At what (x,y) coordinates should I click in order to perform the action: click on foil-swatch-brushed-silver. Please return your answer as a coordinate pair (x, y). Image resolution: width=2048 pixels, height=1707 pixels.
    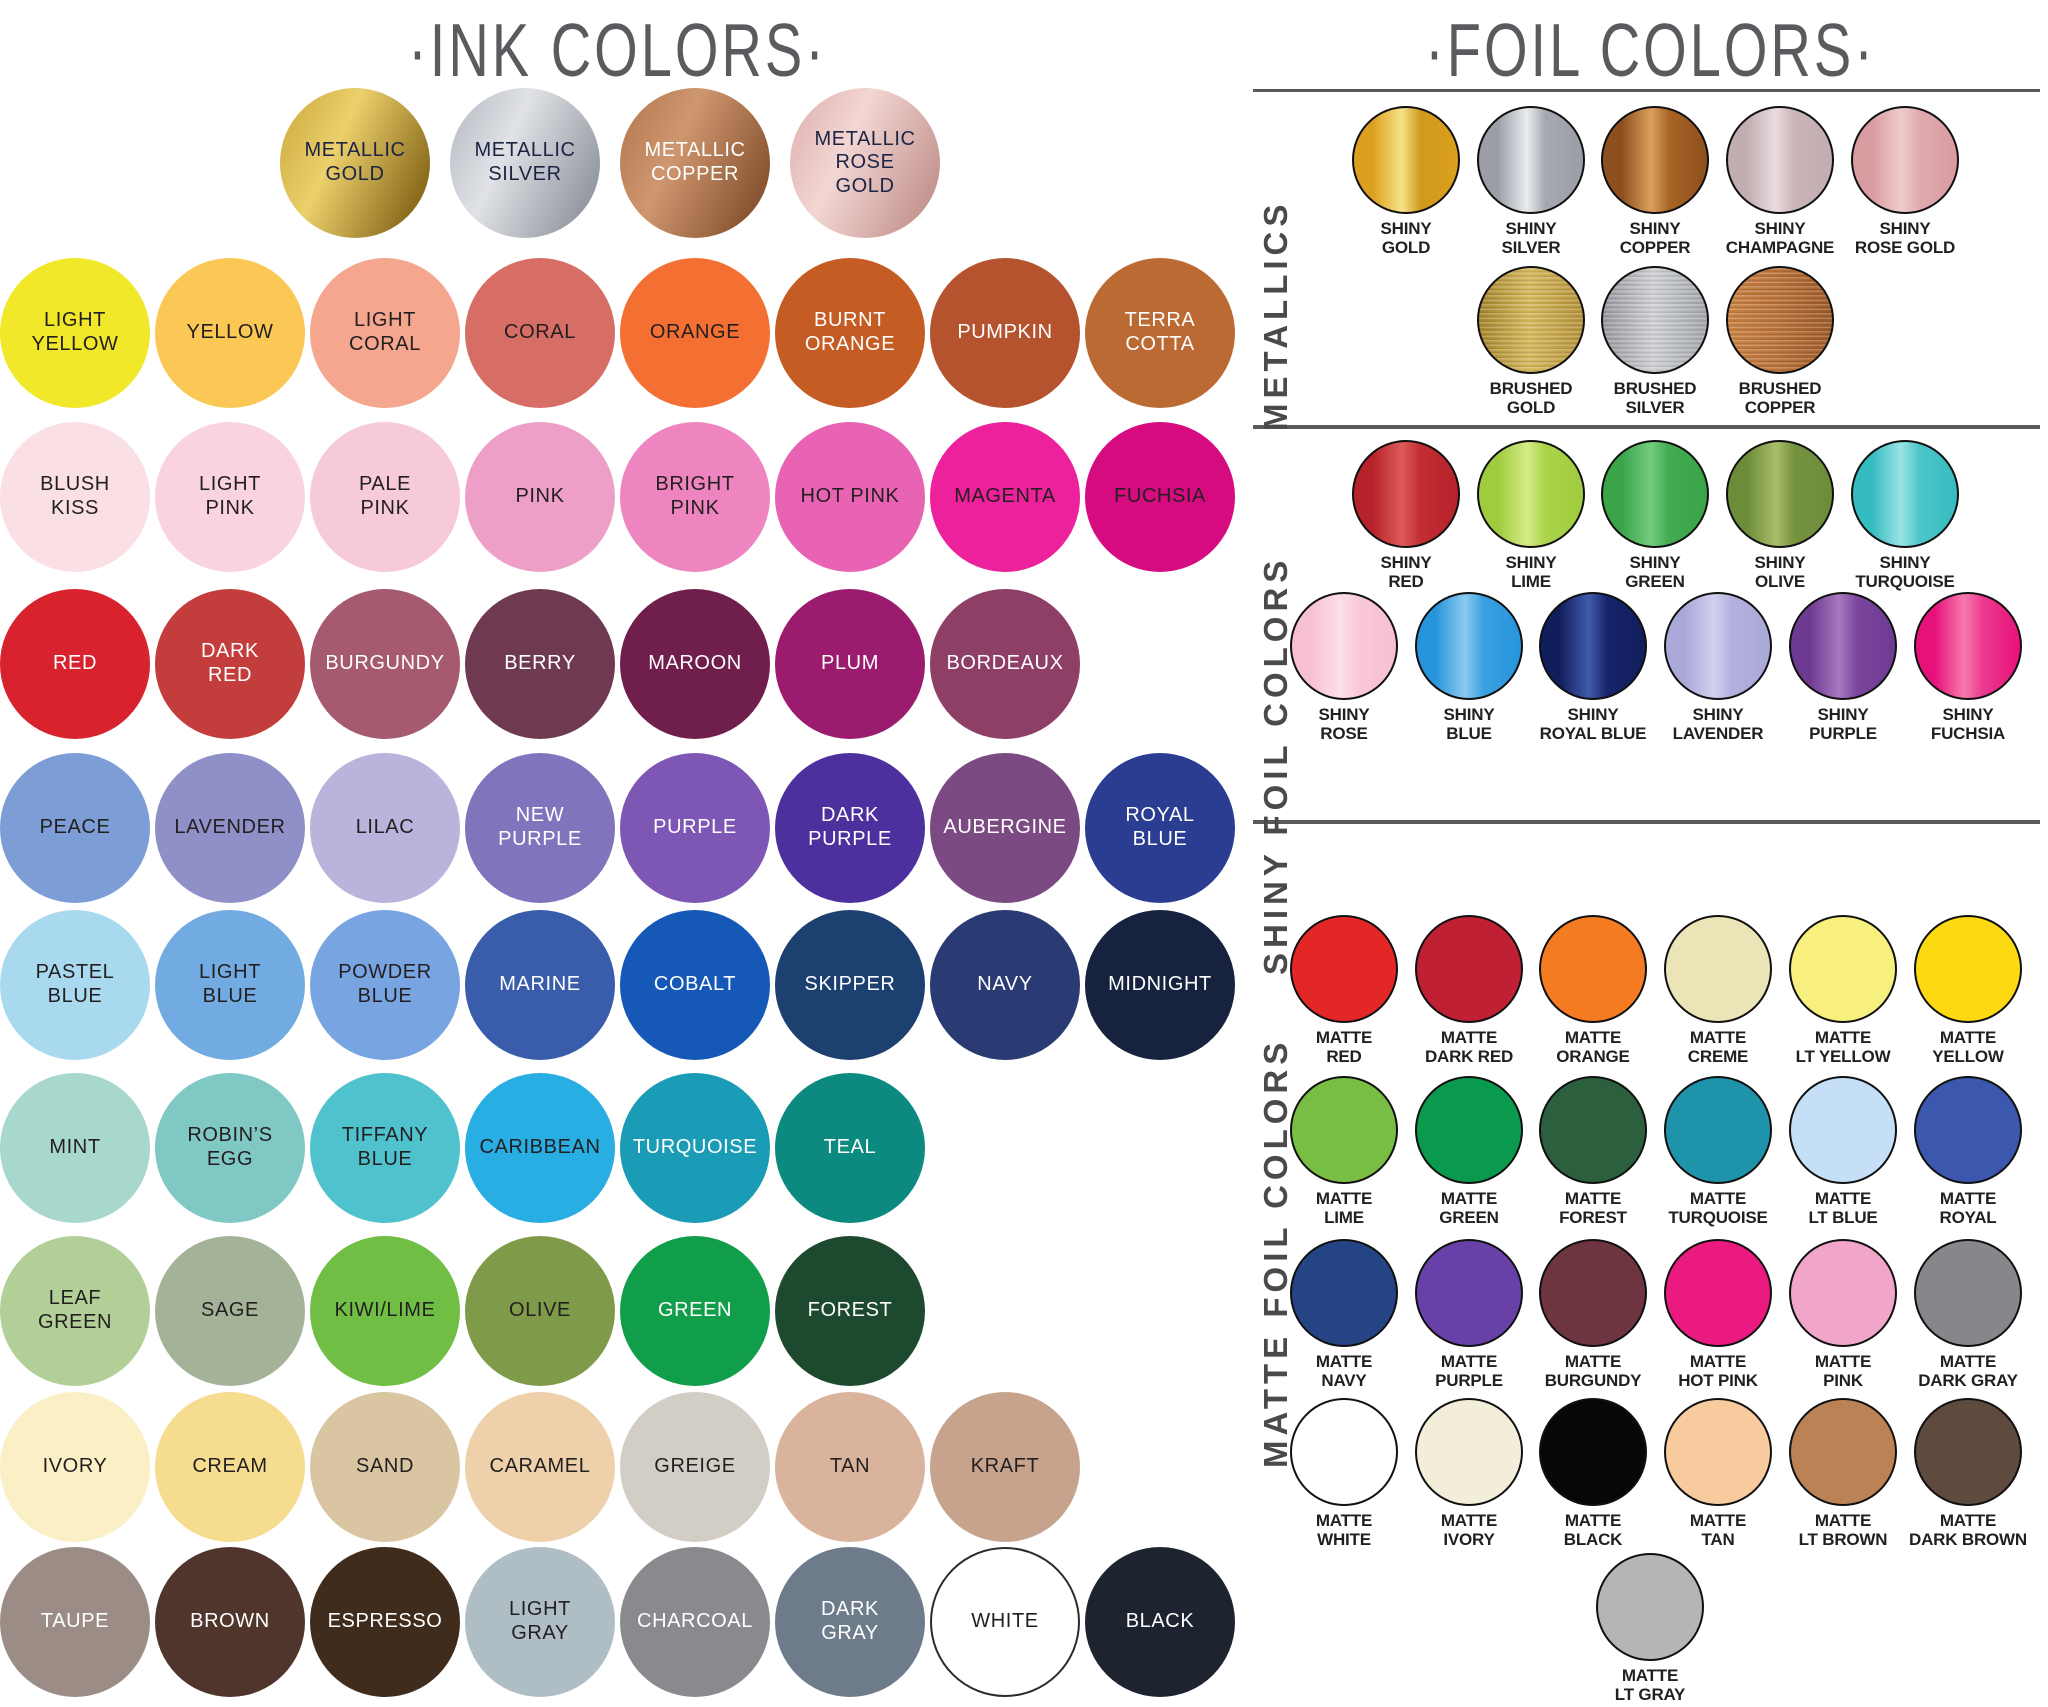
    Looking at the image, I should click on (1655, 320).